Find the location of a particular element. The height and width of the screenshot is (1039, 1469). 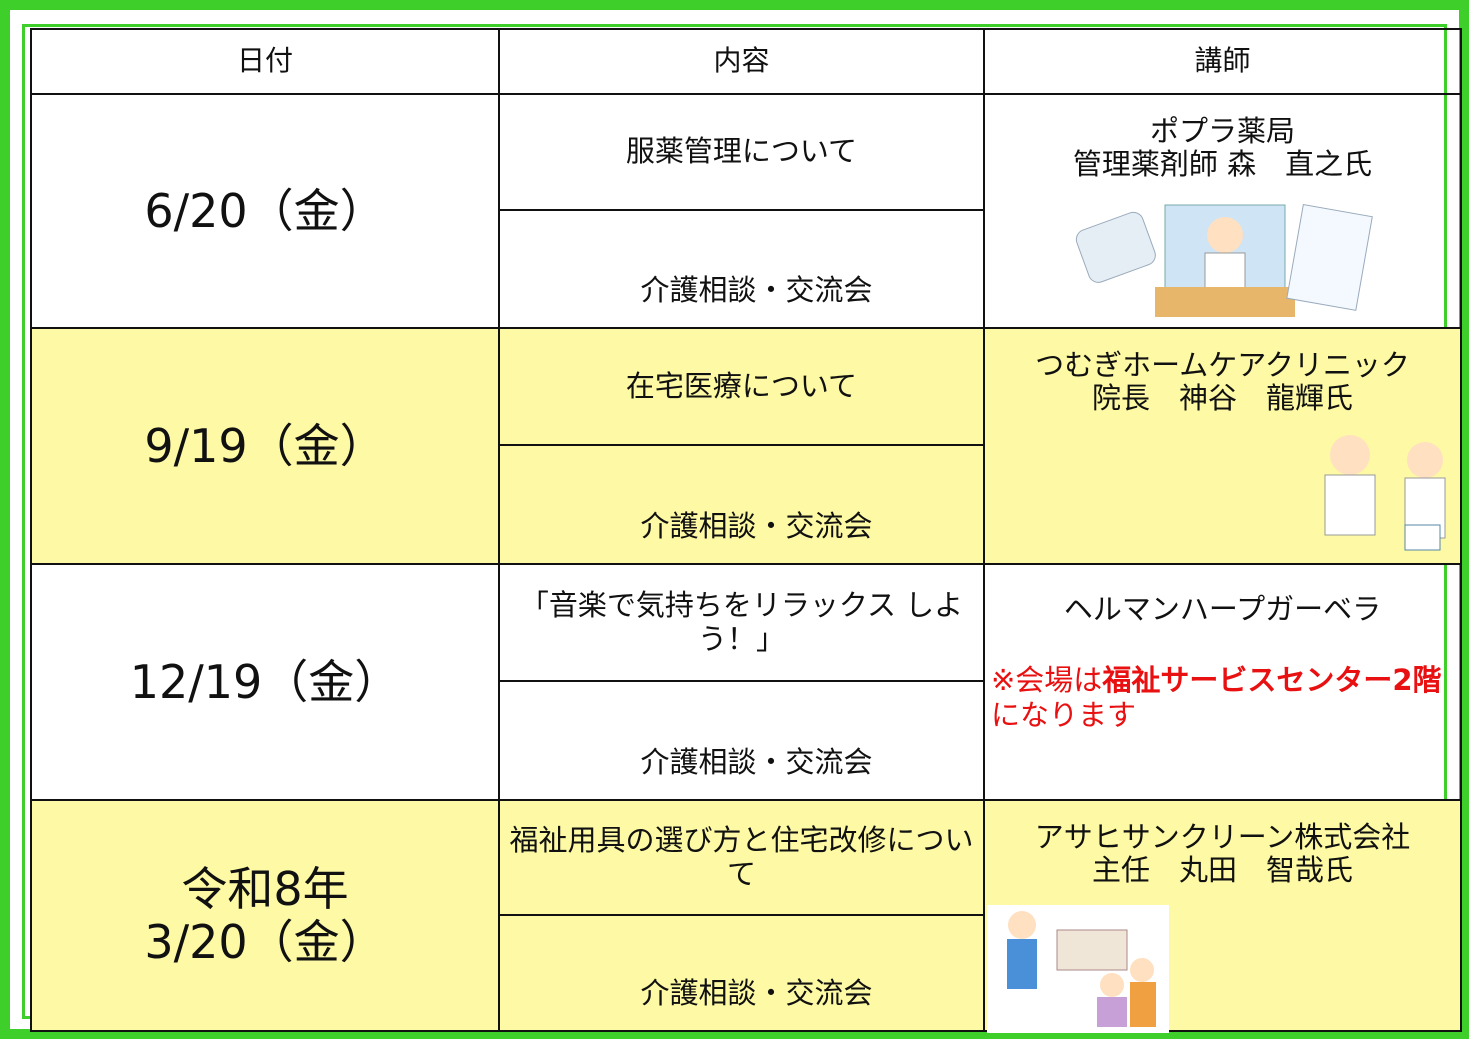

date-cell: 令和8年 3/20（金） is located at coordinates (265, 915).